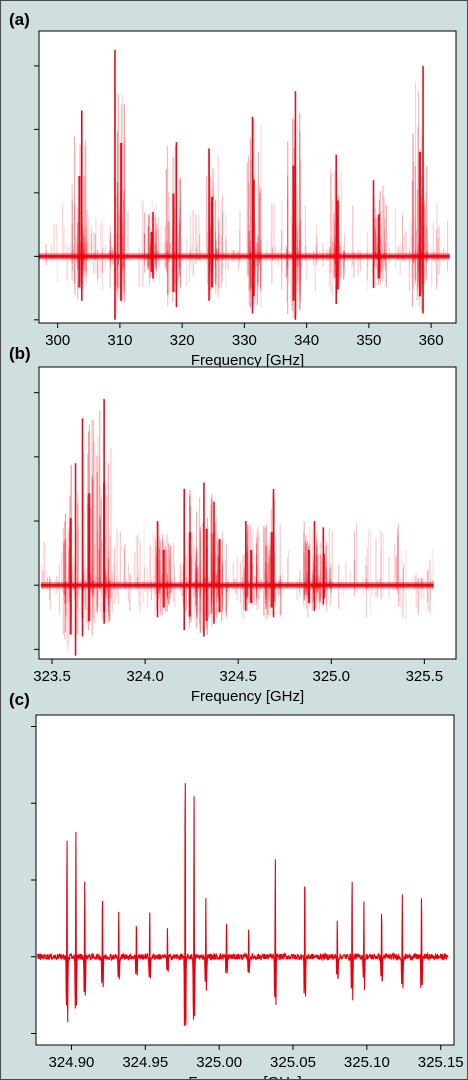 The height and width of the screenshot is (1080, 468). What do you see at coordinates (57, 340) in the screenshot?
I see `x-tick-label: 300` at bounding box center [57, 340].